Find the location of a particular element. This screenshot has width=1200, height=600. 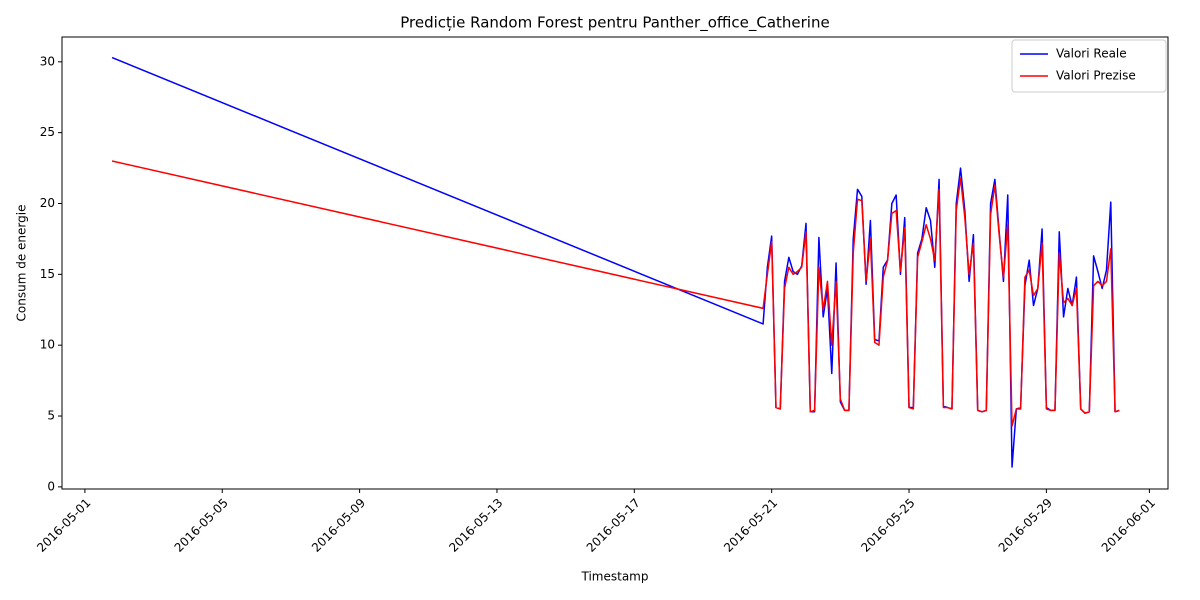

y-tick-label: 15 is located at coordinates (47, 274).